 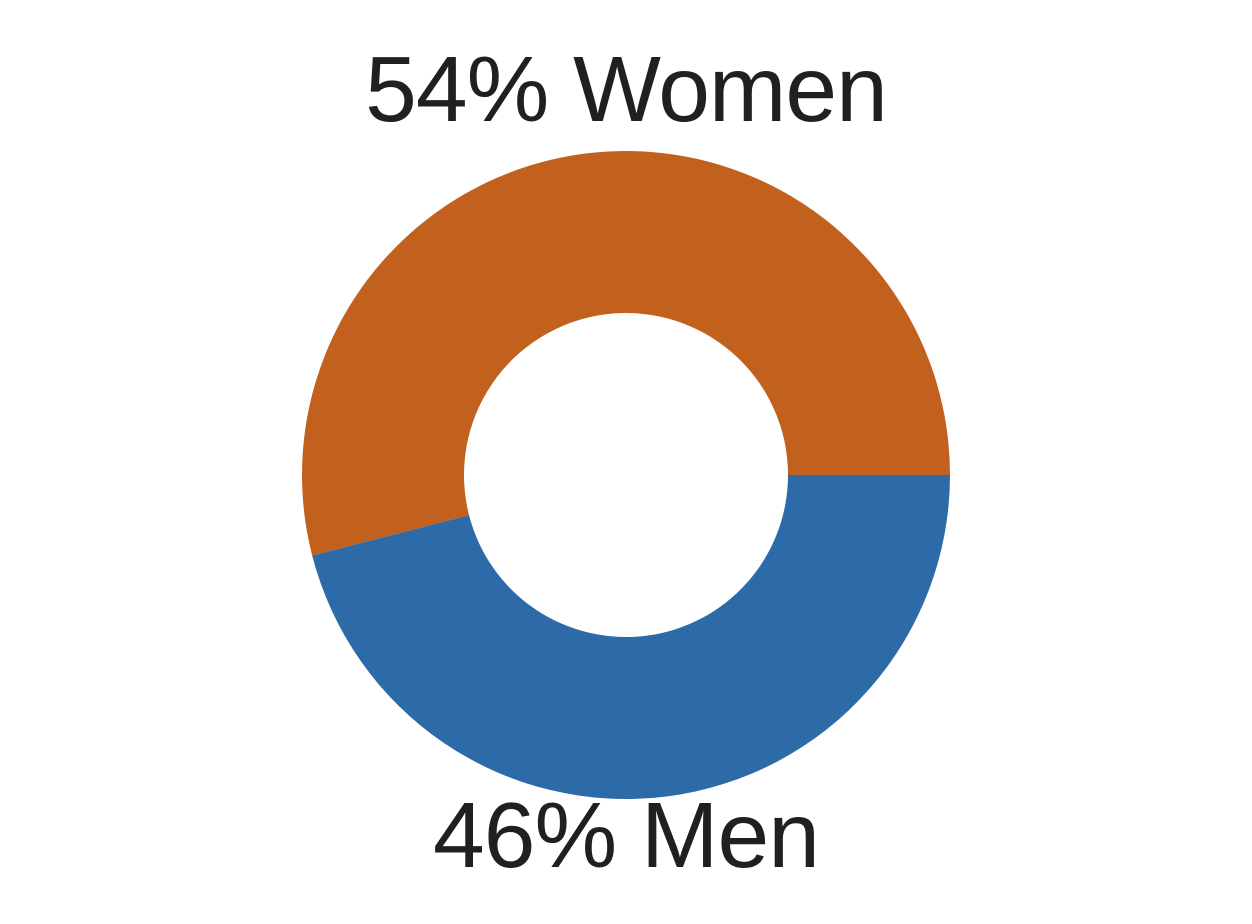 What do you see at coordinates (626, 835) in the screenshot?
I see `slice-label-men: 46% Men` at bounding box center [626, 835].